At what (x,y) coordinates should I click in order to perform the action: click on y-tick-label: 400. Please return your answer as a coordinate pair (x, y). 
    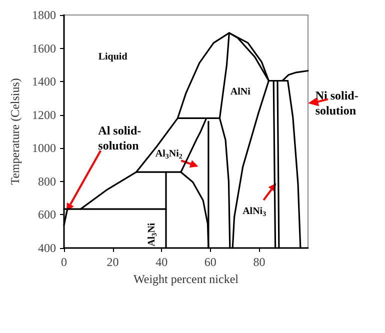
    Looking at the image, I should click on (47, 248).